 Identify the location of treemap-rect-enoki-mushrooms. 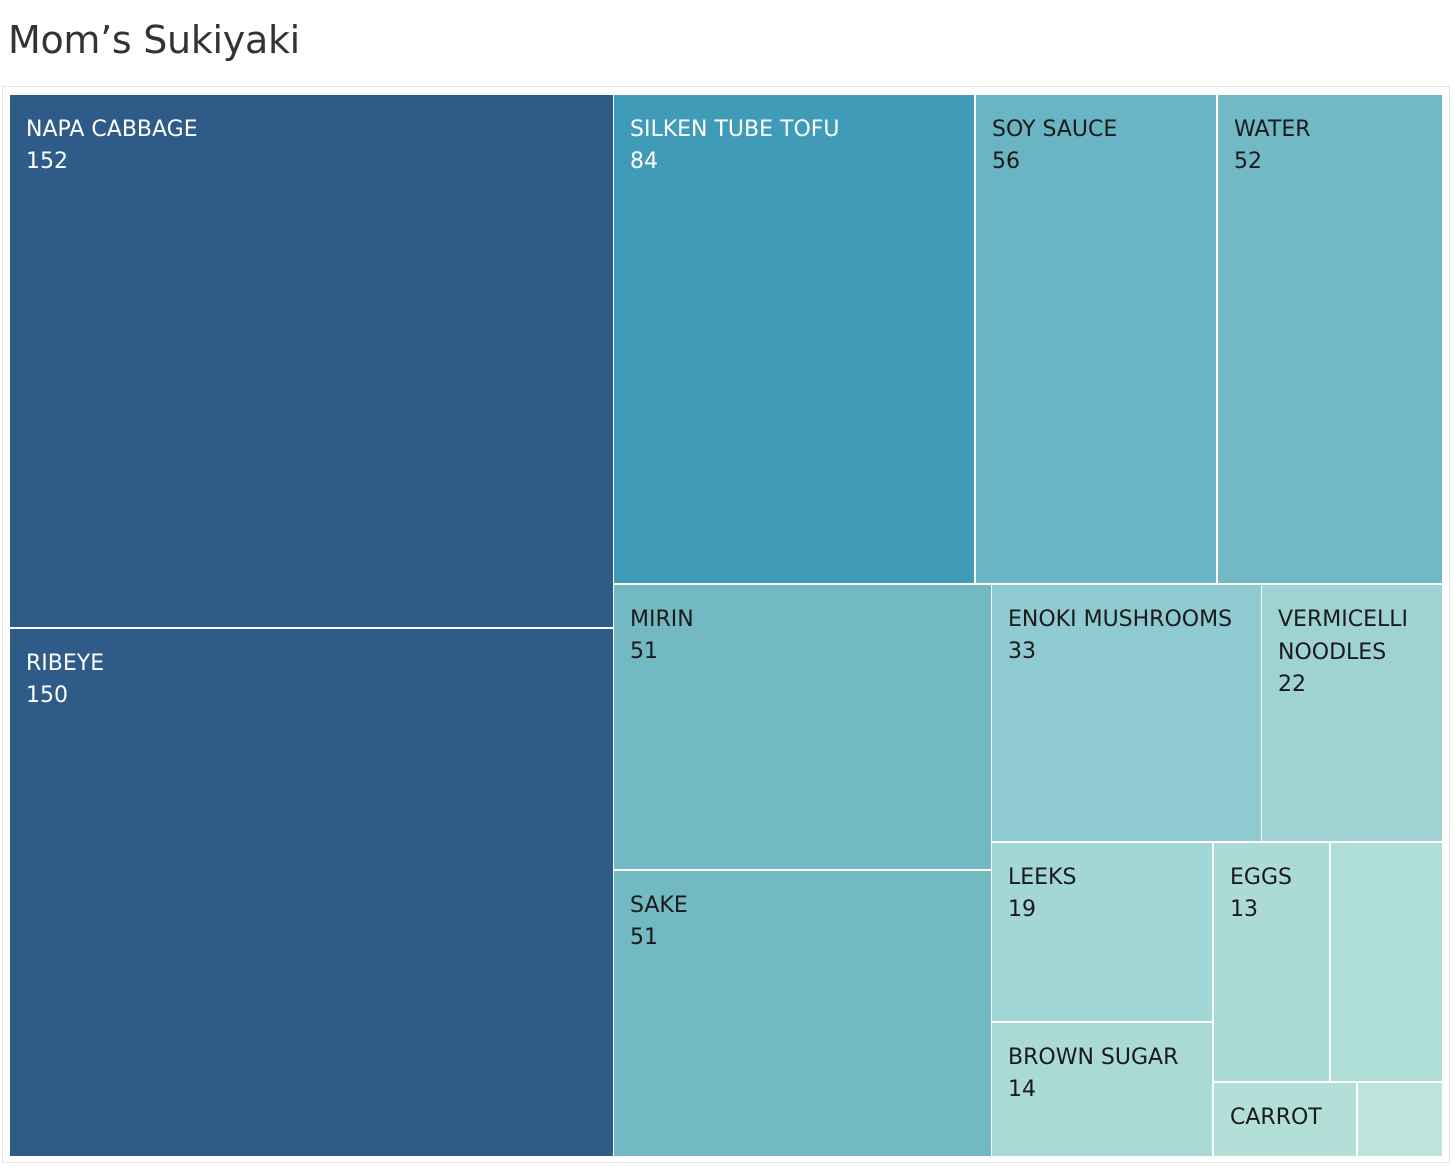
(1126, 713).